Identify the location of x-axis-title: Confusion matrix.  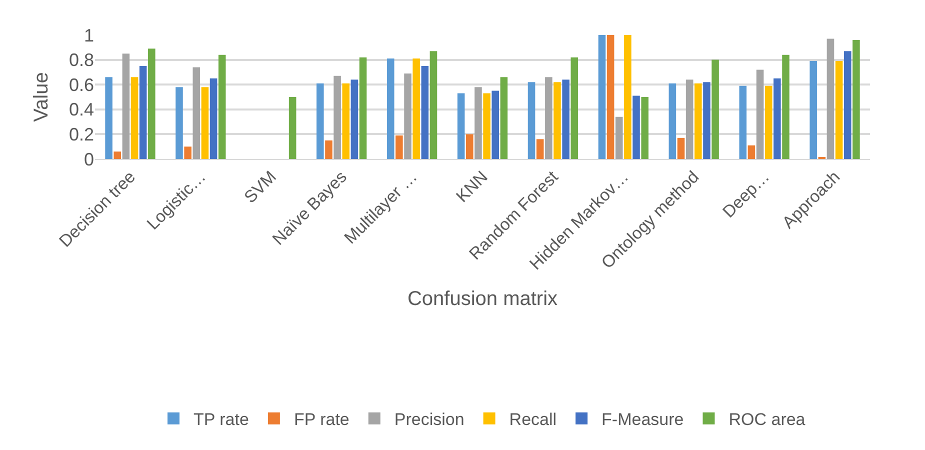
(482, 299).